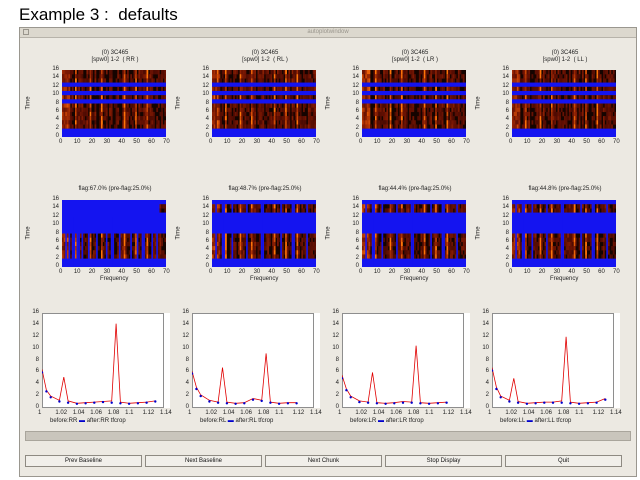 The image size is (640, 480). Describe the element at coordinates (264, 279) in the screenshot. I see `row2-xlabel: Frequency` at that location.